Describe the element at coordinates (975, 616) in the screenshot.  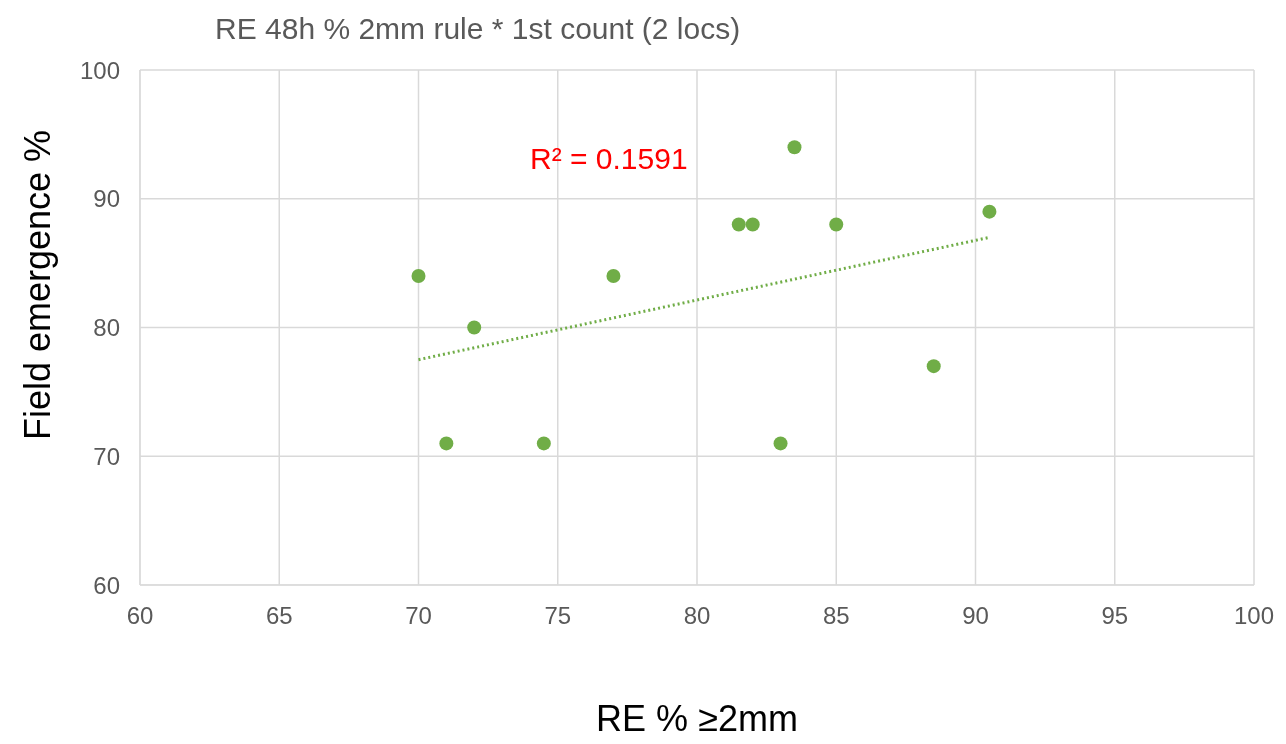
I see `x-tick-label: 90` at that location.